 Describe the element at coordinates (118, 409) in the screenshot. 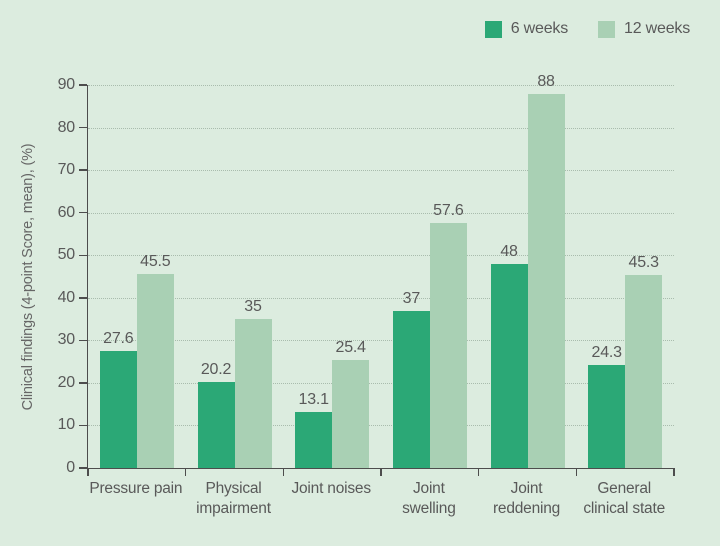

I see `bar-6-weeks-pressure-pain` at that location.